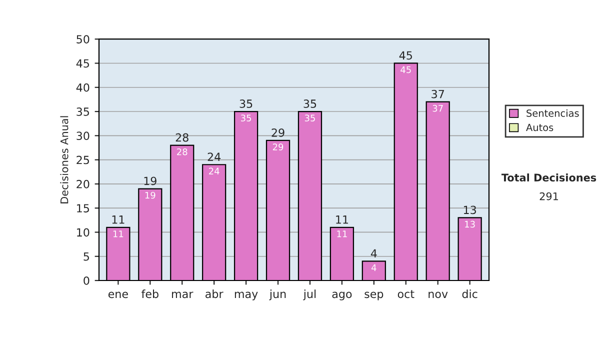  I want to click on y-tick-label: 50, so click(83, 39).